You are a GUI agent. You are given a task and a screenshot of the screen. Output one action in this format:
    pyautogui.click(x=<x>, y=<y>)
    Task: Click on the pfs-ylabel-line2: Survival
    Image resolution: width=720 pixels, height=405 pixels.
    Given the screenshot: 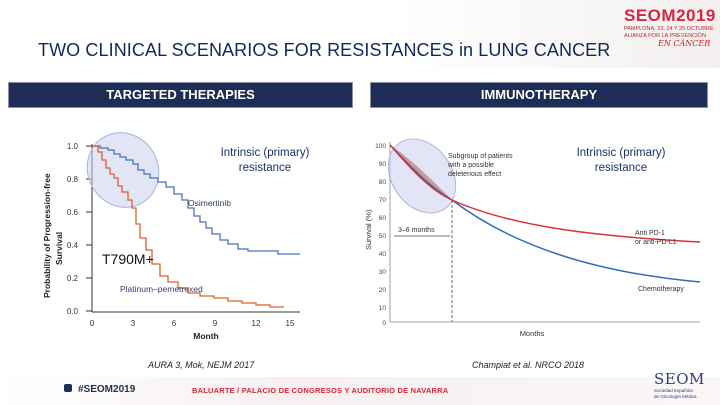 What is the action you would take?
    pyautogui.click(x=59, y=248)
    